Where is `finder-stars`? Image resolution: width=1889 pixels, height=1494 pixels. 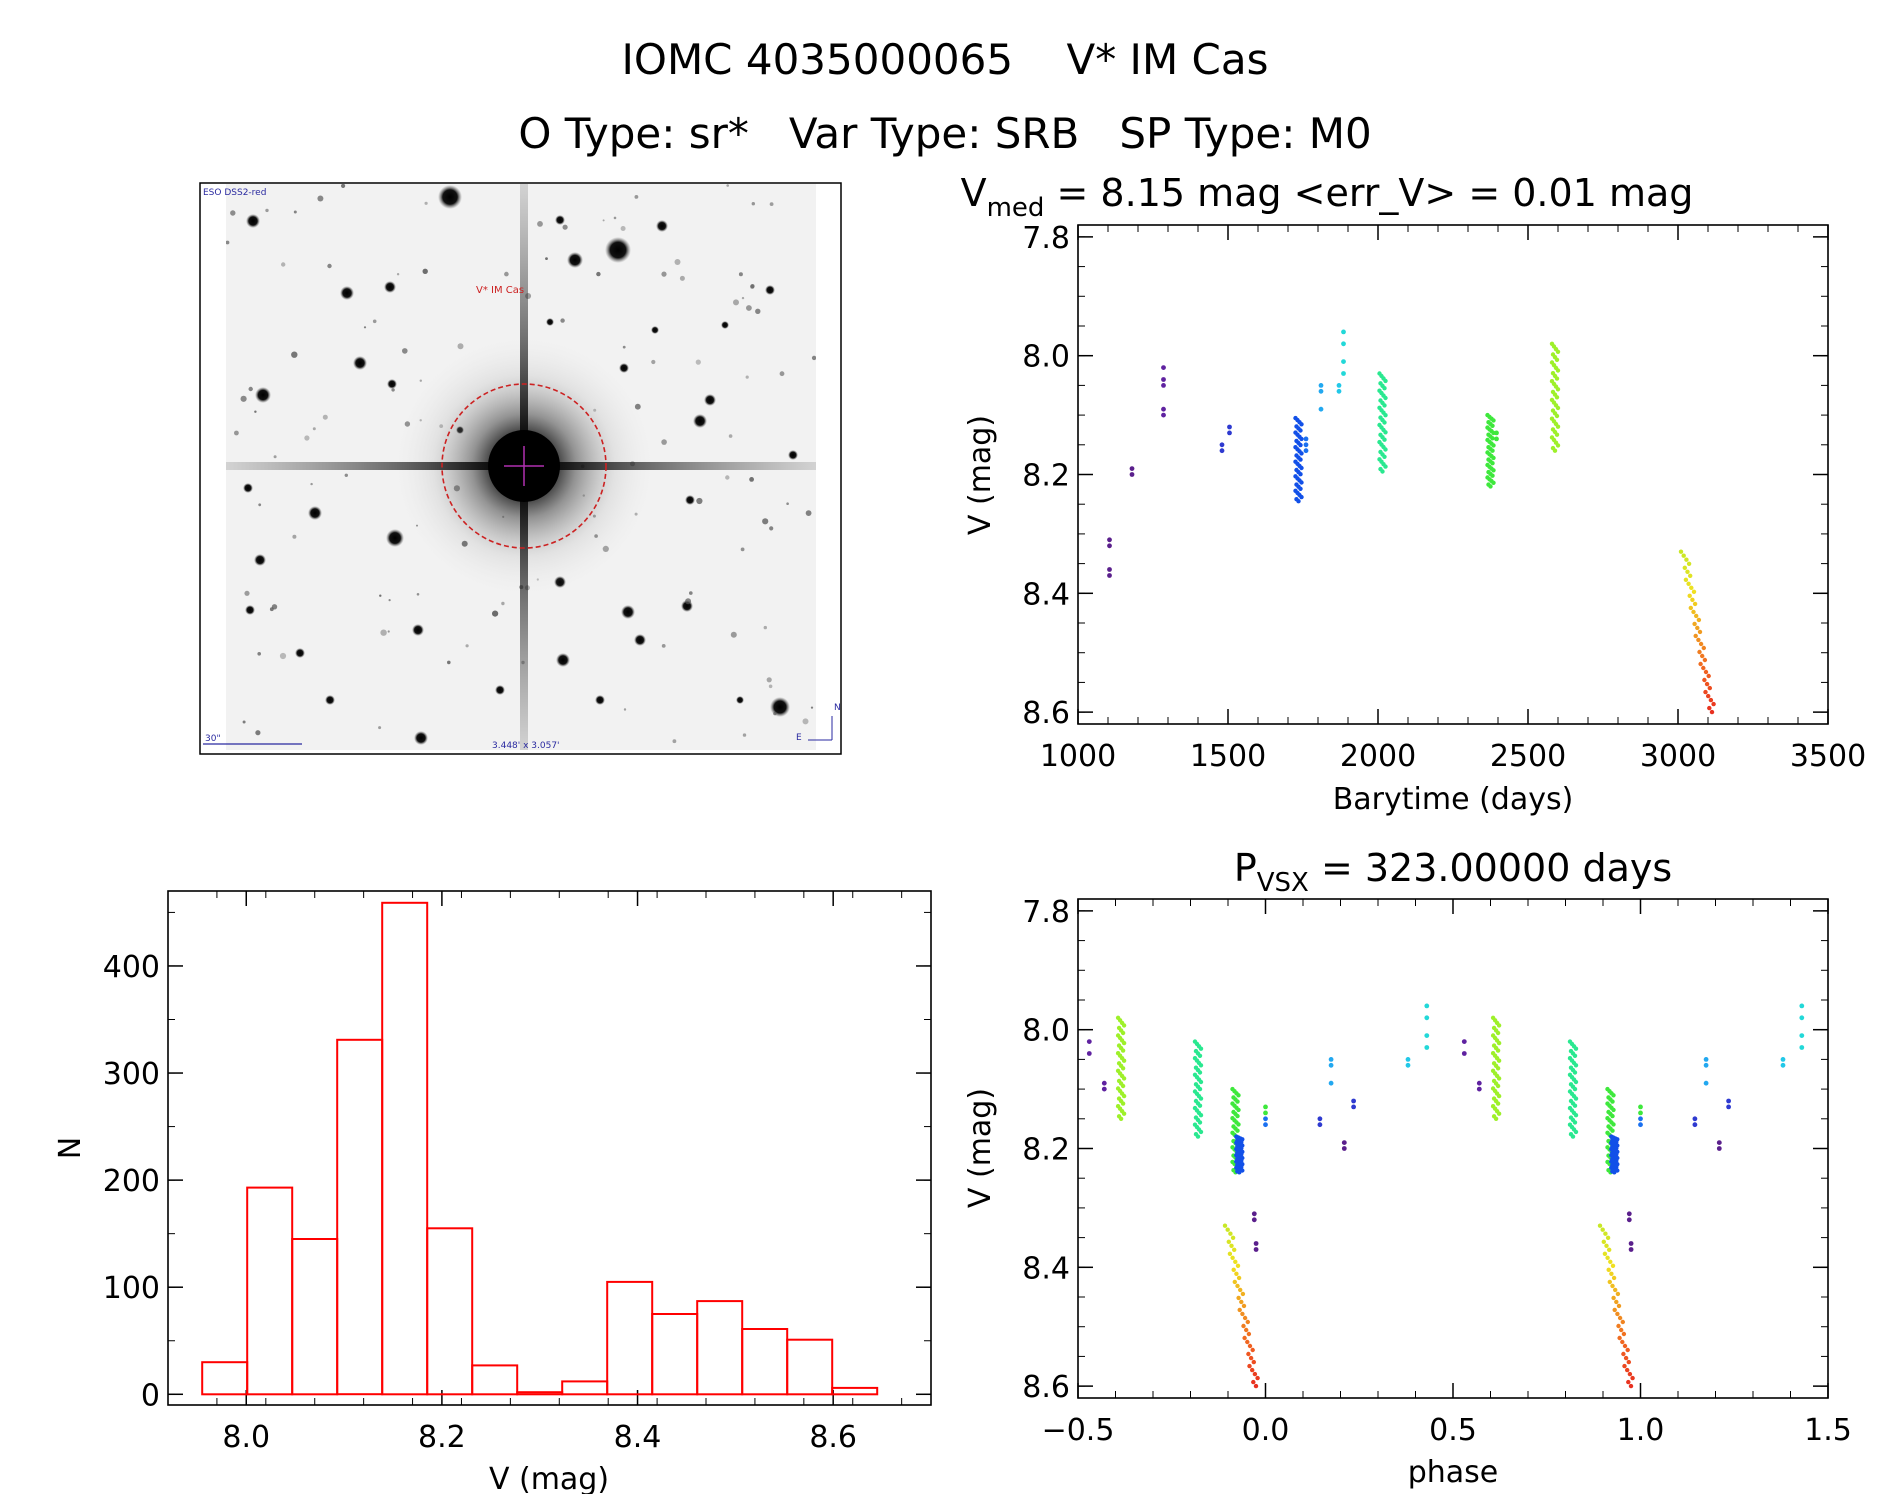
finder-stars is located at coordinates (521, 464).